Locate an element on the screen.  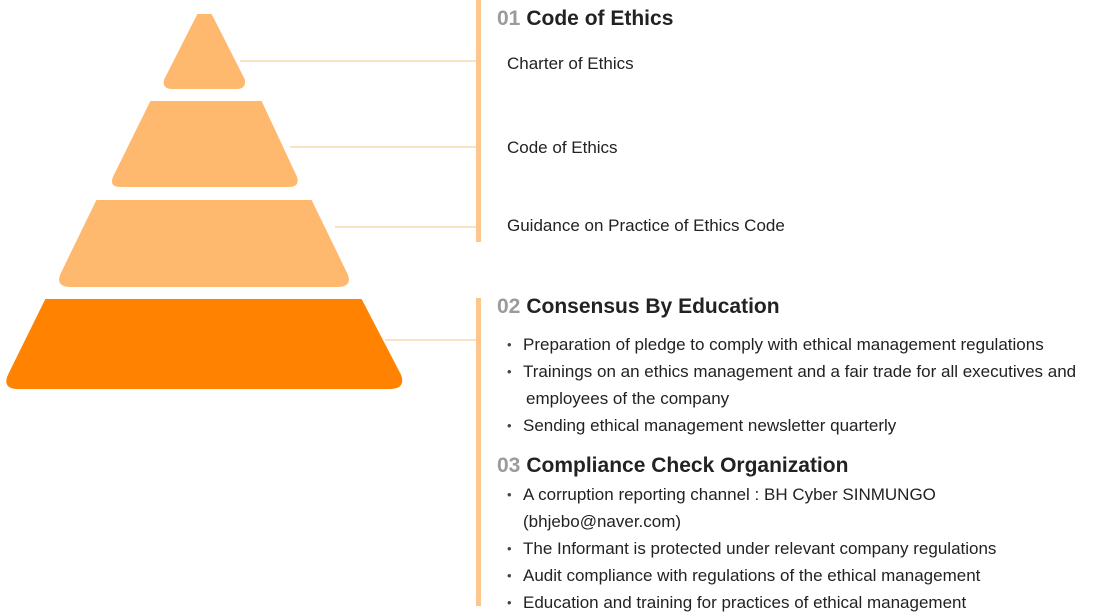
section-number: 02 is located at coordinates (509, 306).